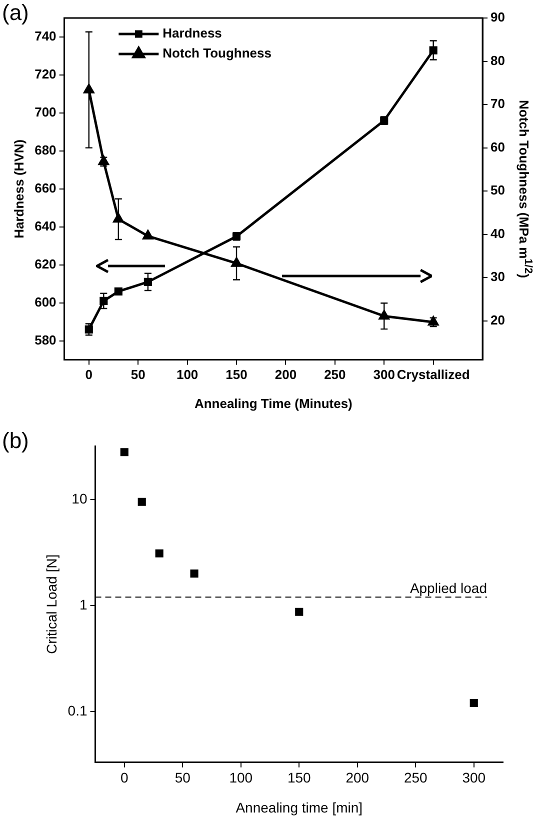 Image resolution: width=538 pixels, height=825 pixels. What do you see at coordinates (45, 74) in the screenshot?
I see `y-tick-label: 720` at bounding box center [45, 74].